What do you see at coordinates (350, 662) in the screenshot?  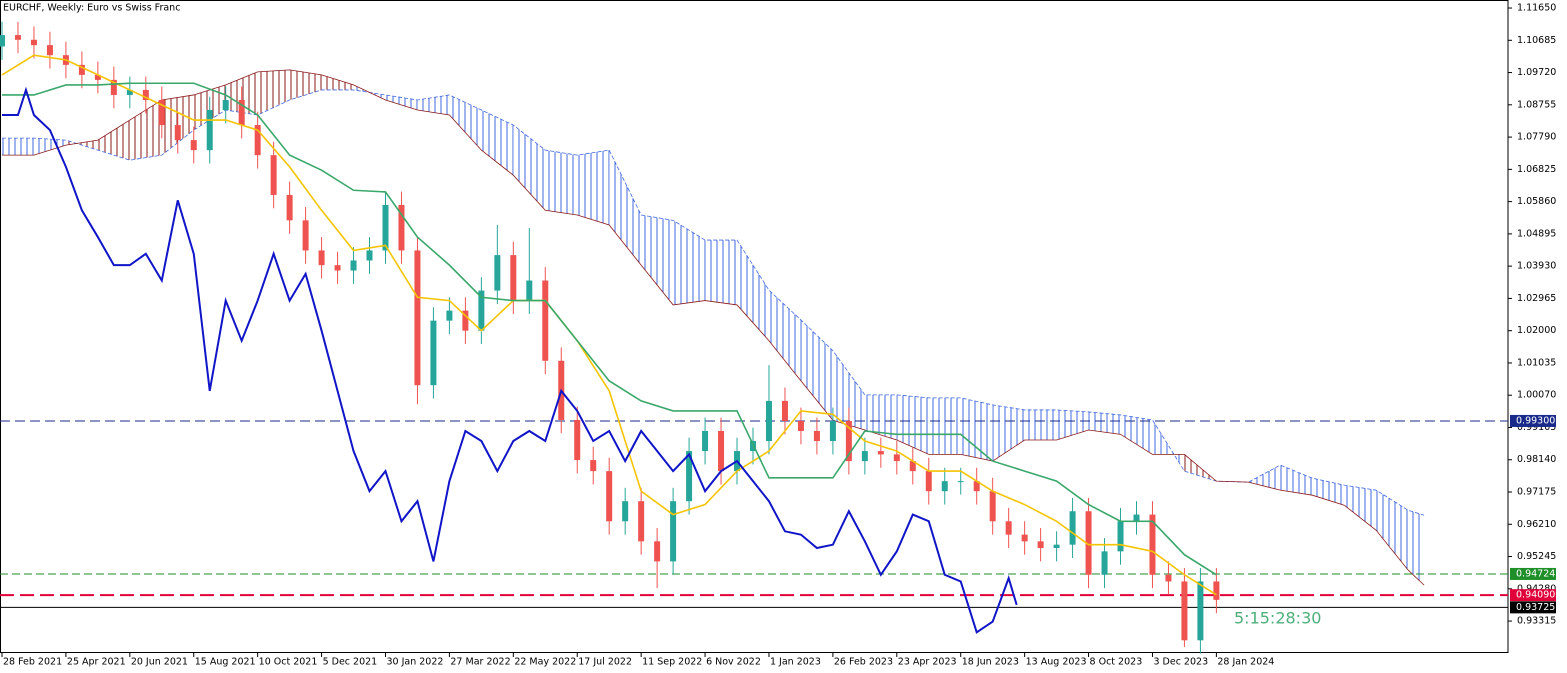 I see `x-tick-label: 5 Dec 2021` at bounding box center [350, 662].